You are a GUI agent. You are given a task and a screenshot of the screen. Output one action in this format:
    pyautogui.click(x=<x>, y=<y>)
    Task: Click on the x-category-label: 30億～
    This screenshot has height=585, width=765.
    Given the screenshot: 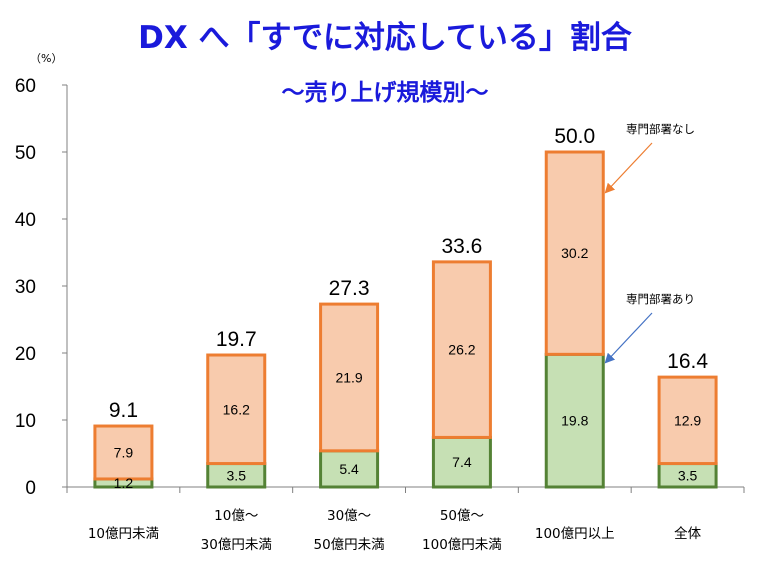 What is the action you would take?
    pyautogui.click(x=349, y=516)
    